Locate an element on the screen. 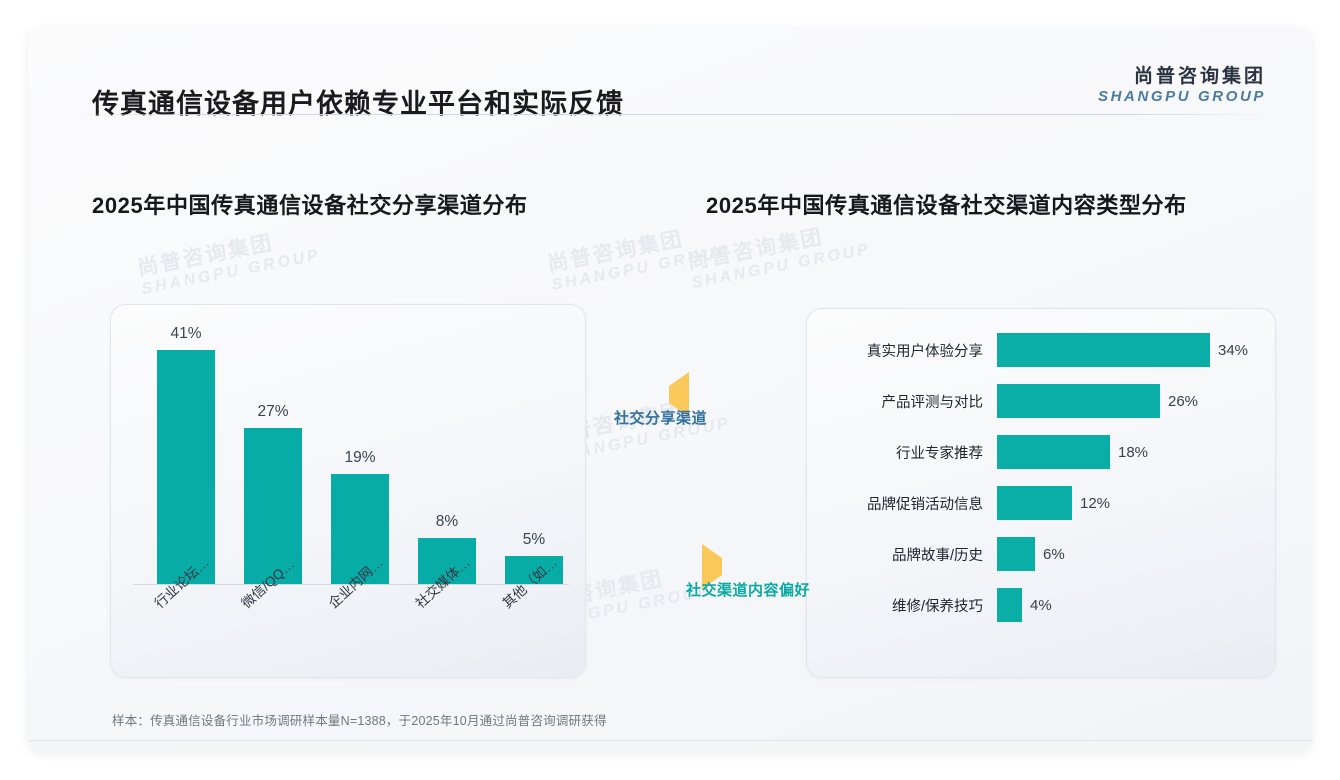 The image size is (1340, 780). bar-row: 产品评测与对比 26% is located at coordinates (1041, 401).